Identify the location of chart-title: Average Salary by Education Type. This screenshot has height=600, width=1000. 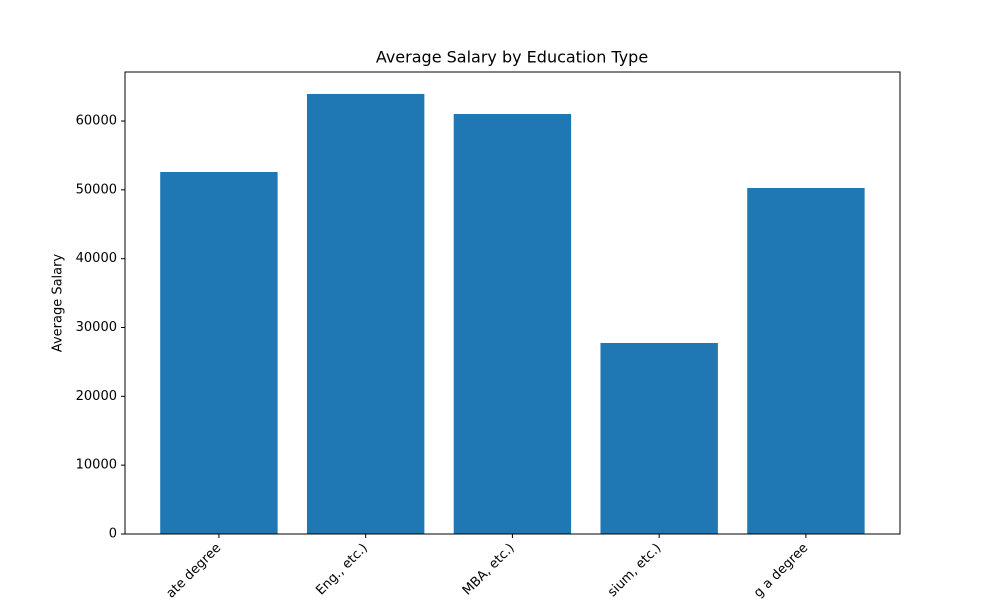
(512, 57).